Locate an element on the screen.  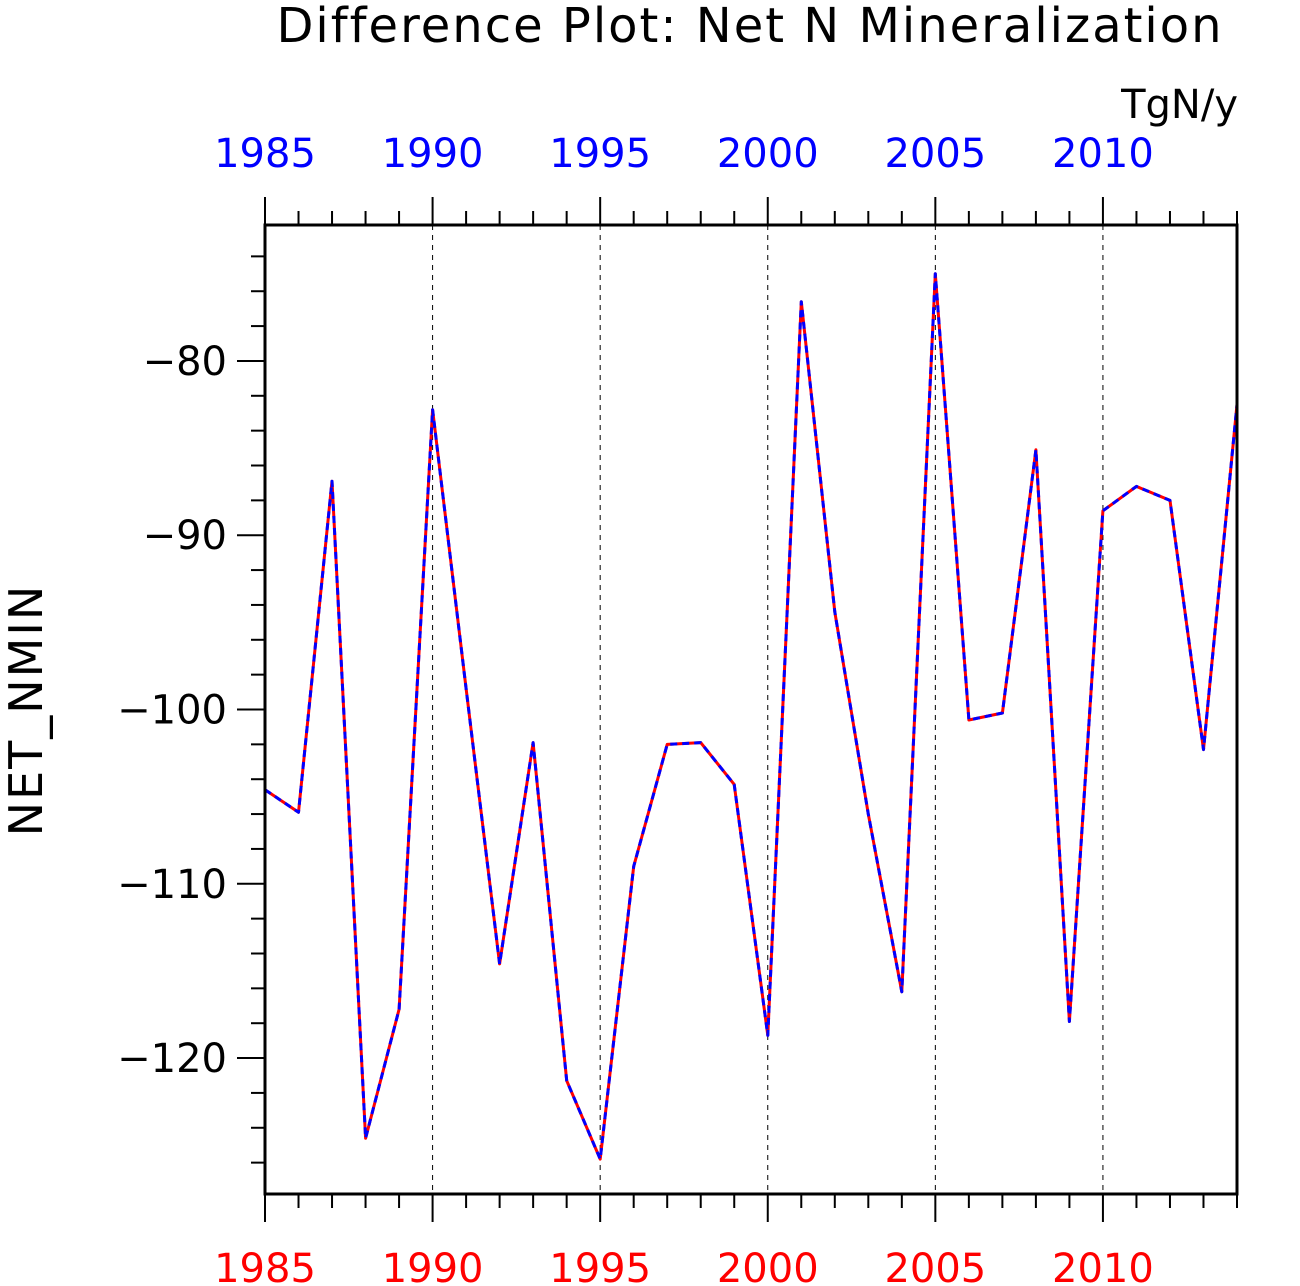
x-tick-label-top: 1995 is located at coordinates (600, 154).